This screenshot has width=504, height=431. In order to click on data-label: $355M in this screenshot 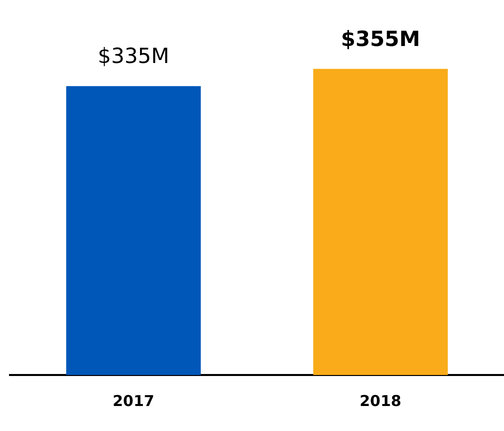, I will do `click(380, 38)`.